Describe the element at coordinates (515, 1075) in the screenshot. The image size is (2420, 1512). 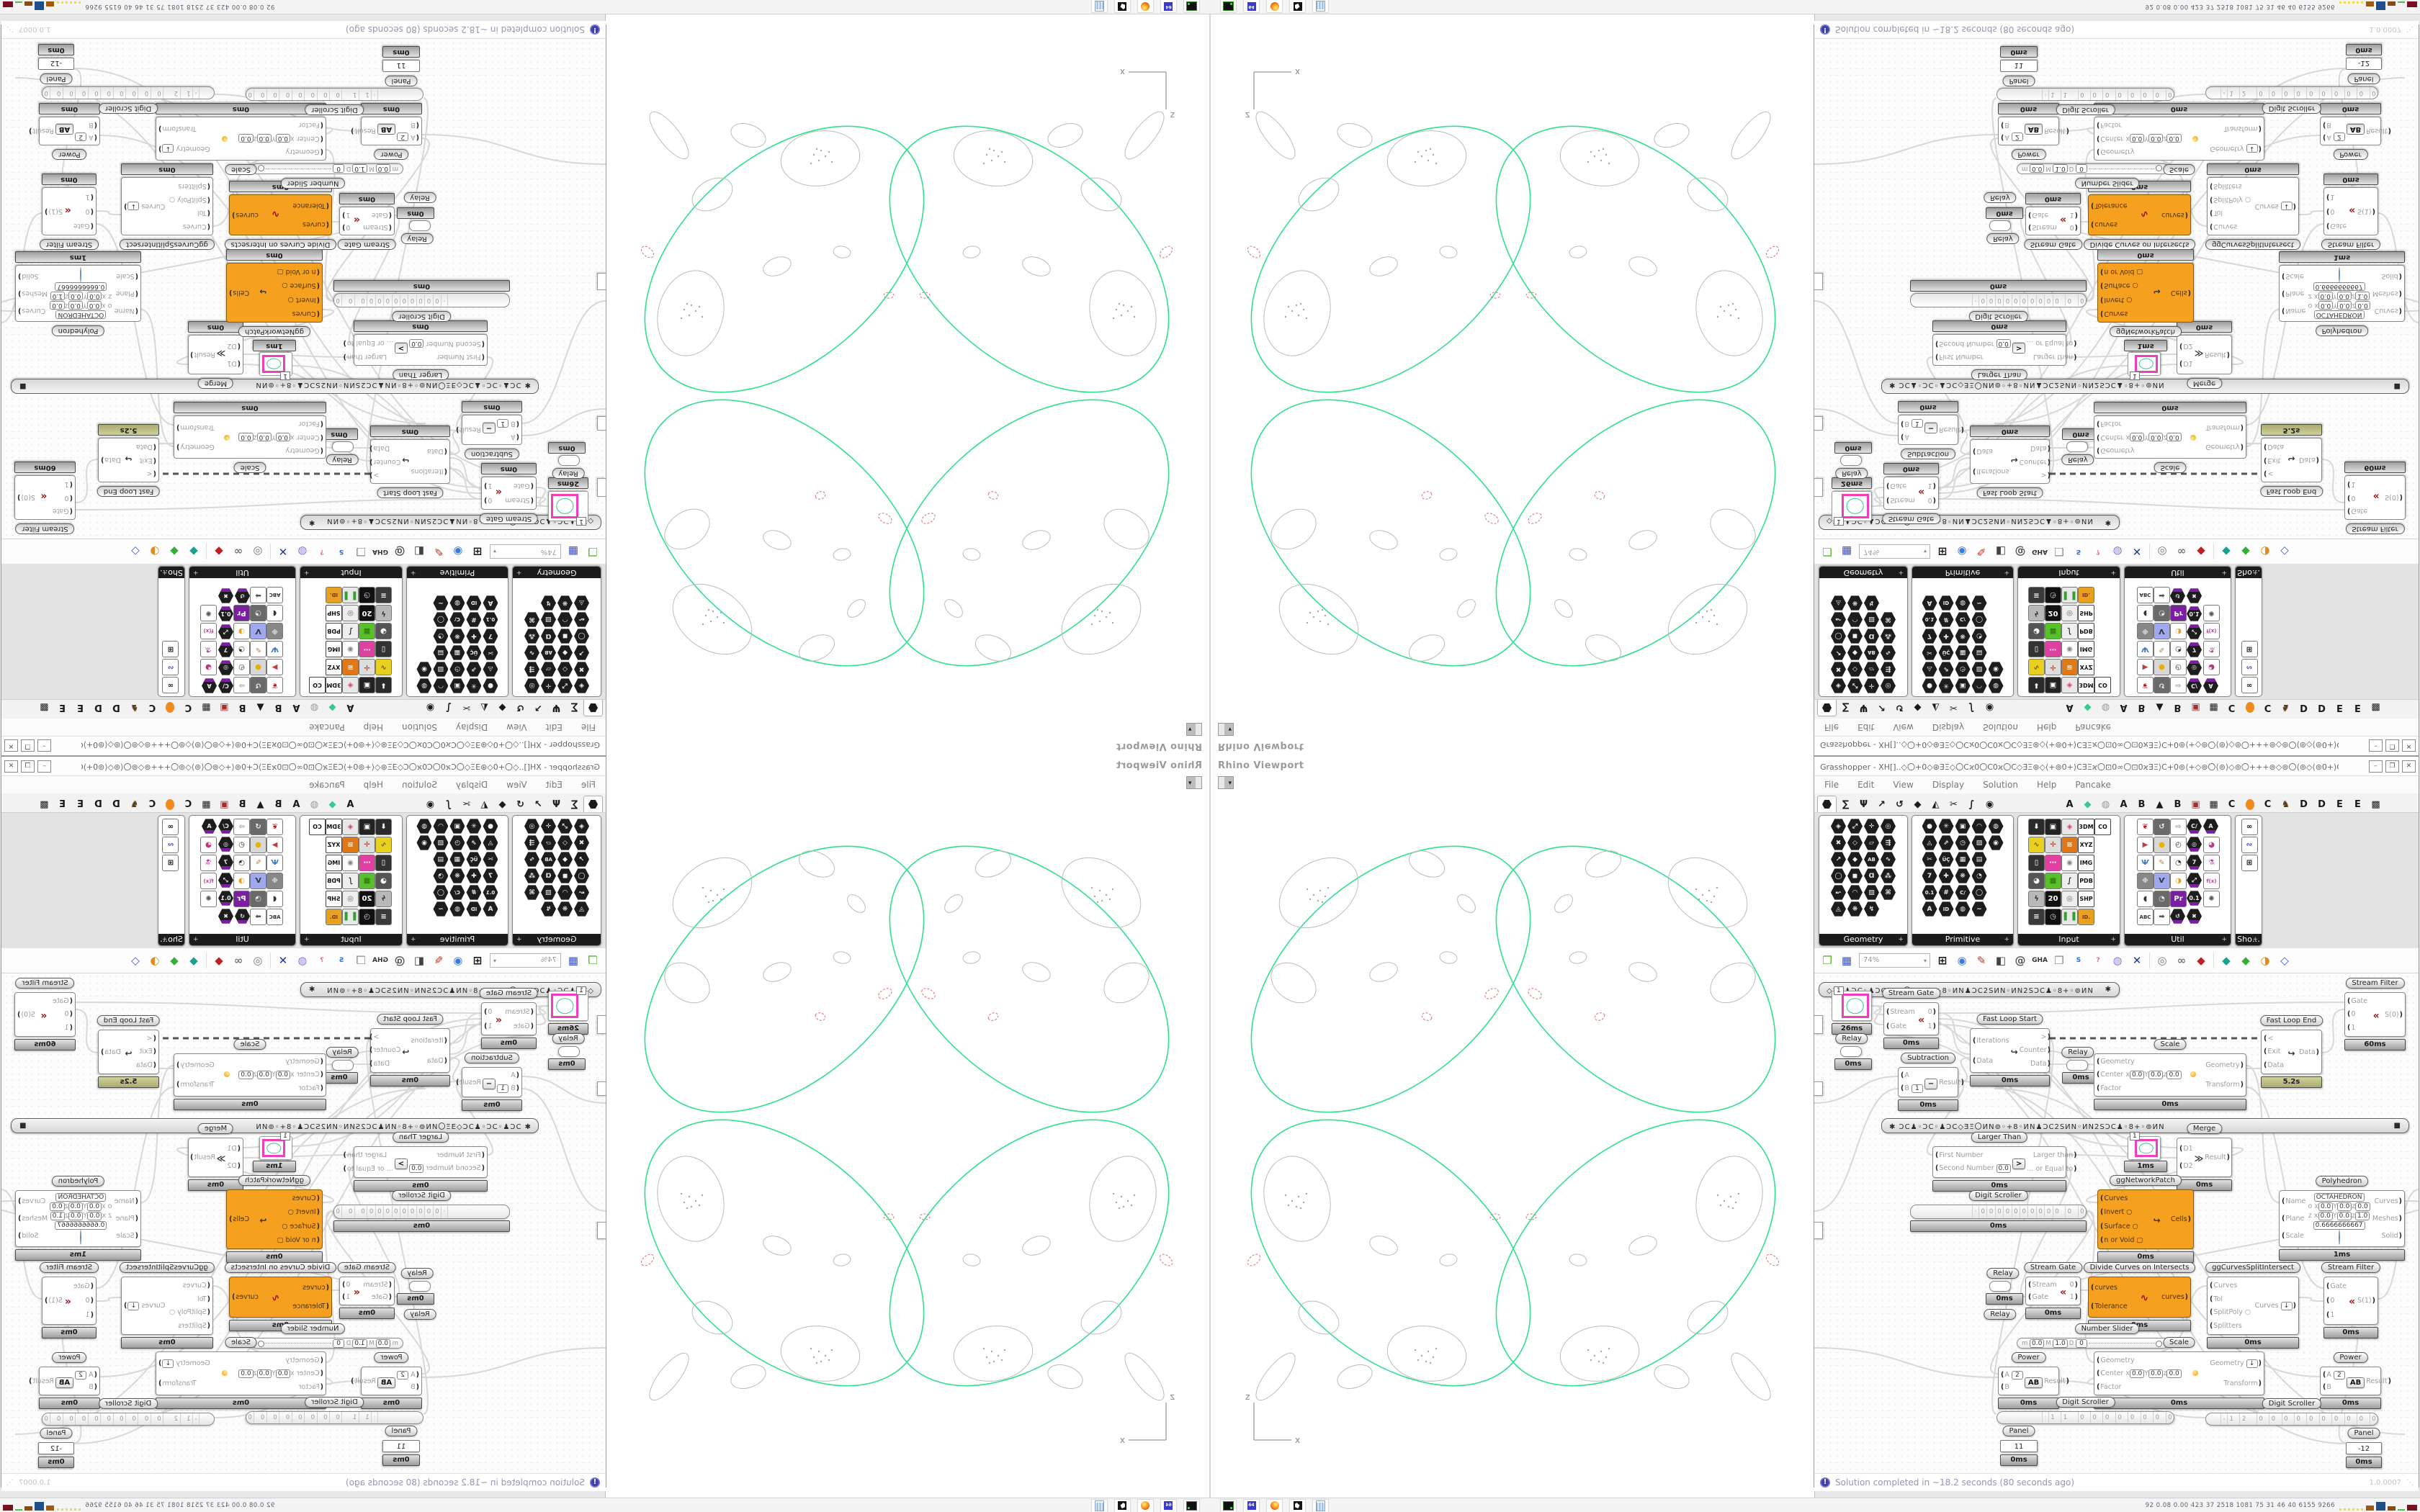
I see `input-port: A` at that location.